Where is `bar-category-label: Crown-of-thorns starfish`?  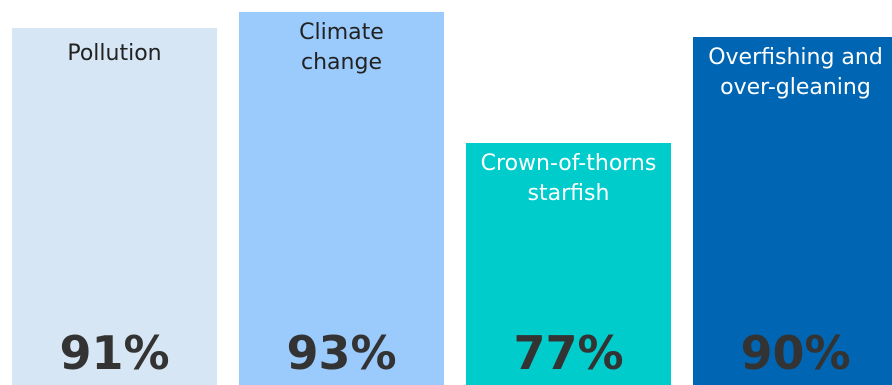
bar-category-label: Crown-of-thorns starfish is located at coordinates (568, 178).